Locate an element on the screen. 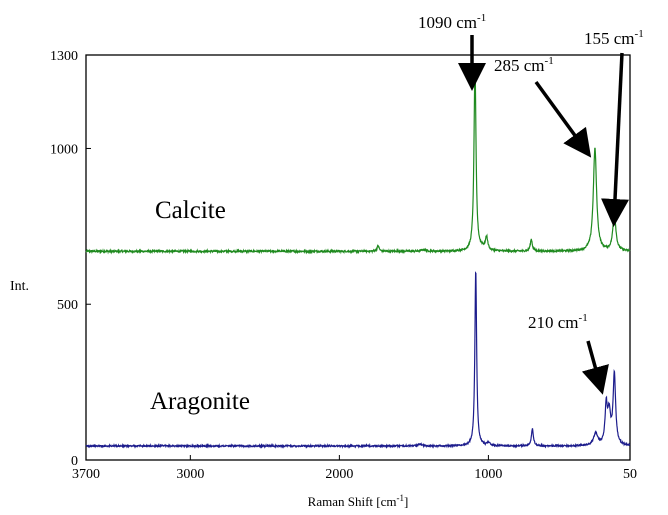  y-tick-label: 1000 is located at coordinates (64, 149).